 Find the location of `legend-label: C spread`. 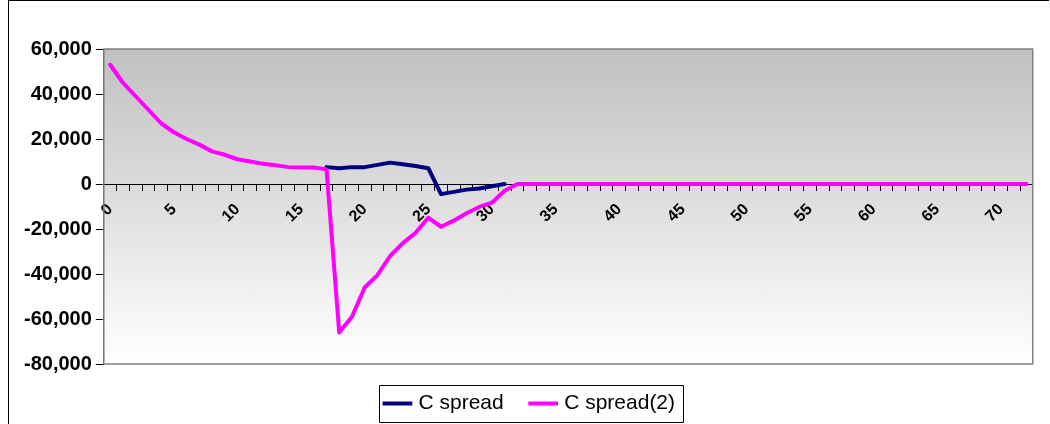

legend-label: C spread is located at coordinates (461, 402).